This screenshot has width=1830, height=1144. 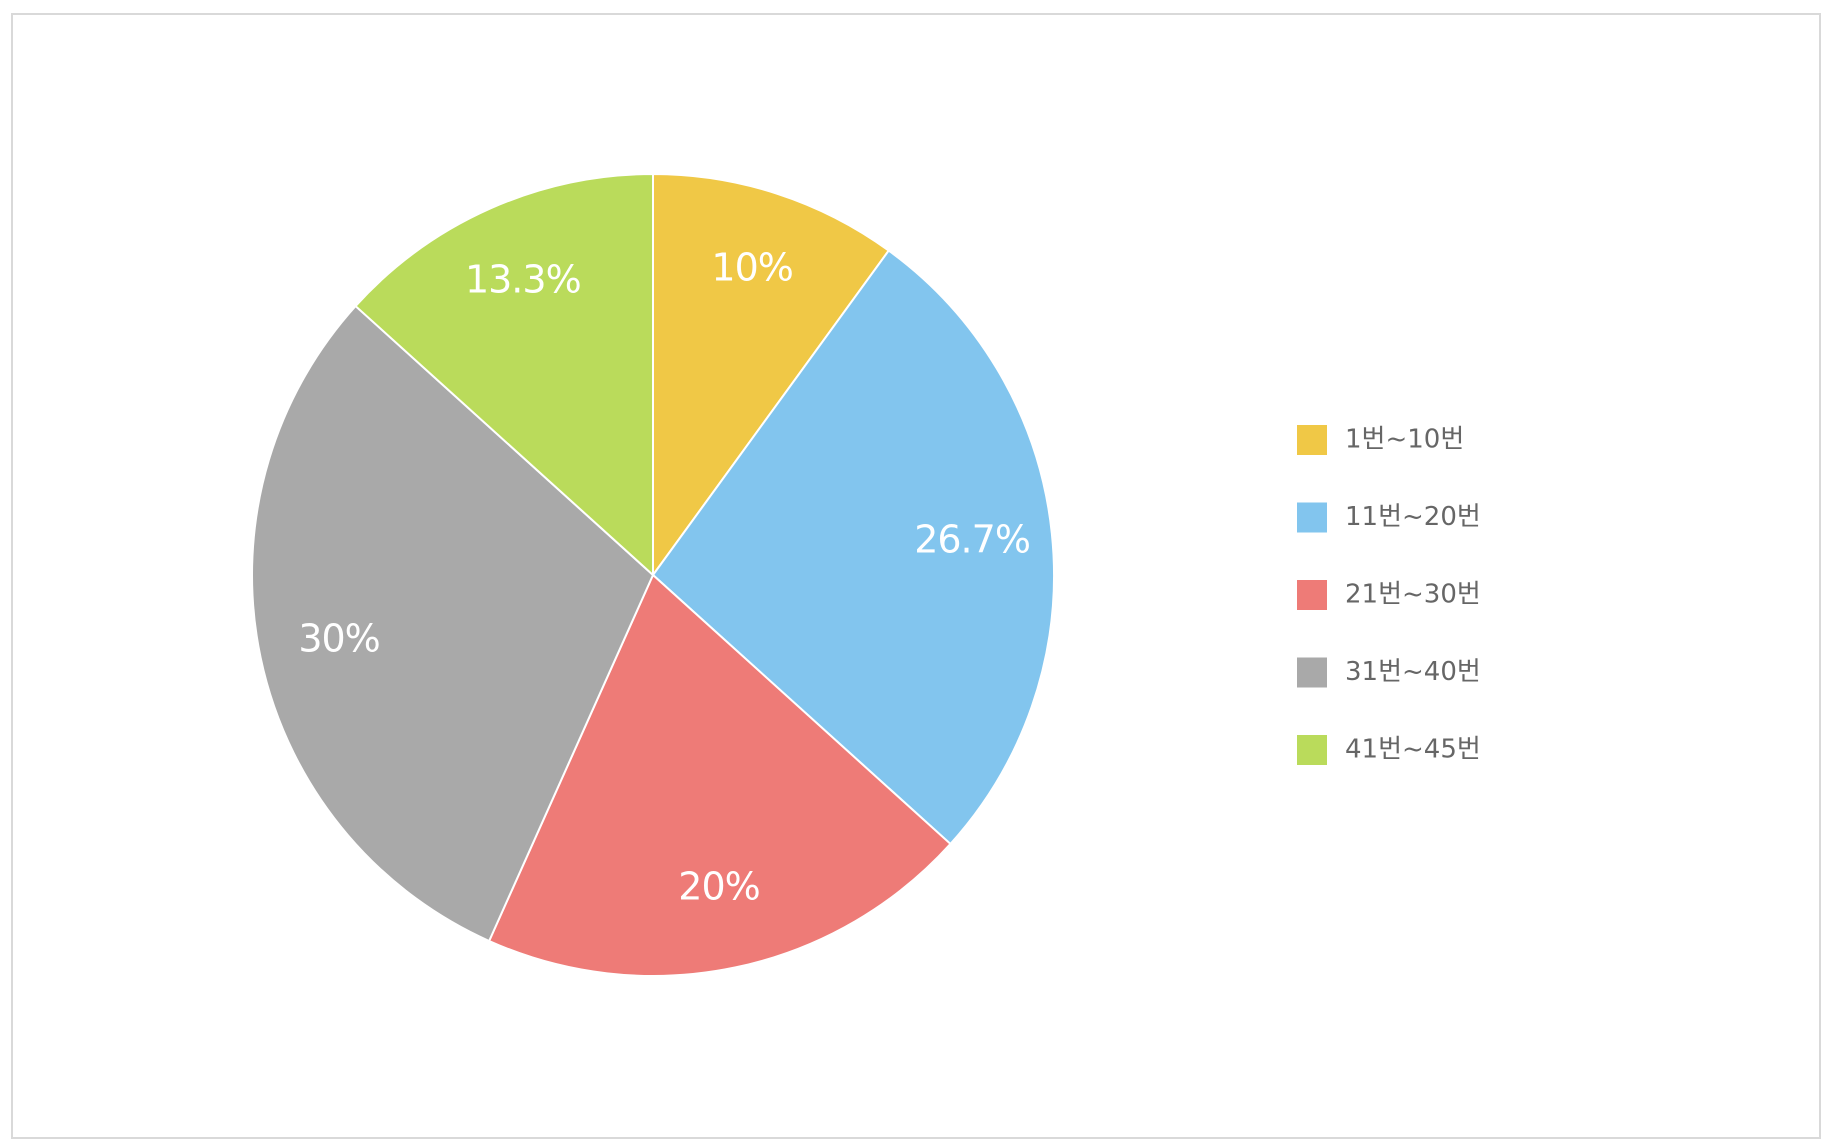 What do you see at coordinates (1413, 517) in the screenshot?
I see `legend-label: 11번~20번` at bounding box center [1413, 517].